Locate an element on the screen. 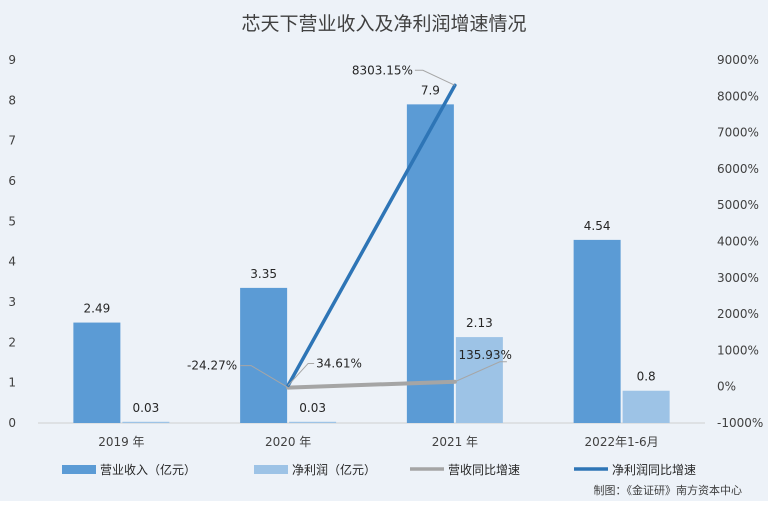 The height and width of the screenshot is (505, 768). left-axis: 0 1 2 3 4 5 6 7 8 9 is located at coordinates (12, 241).